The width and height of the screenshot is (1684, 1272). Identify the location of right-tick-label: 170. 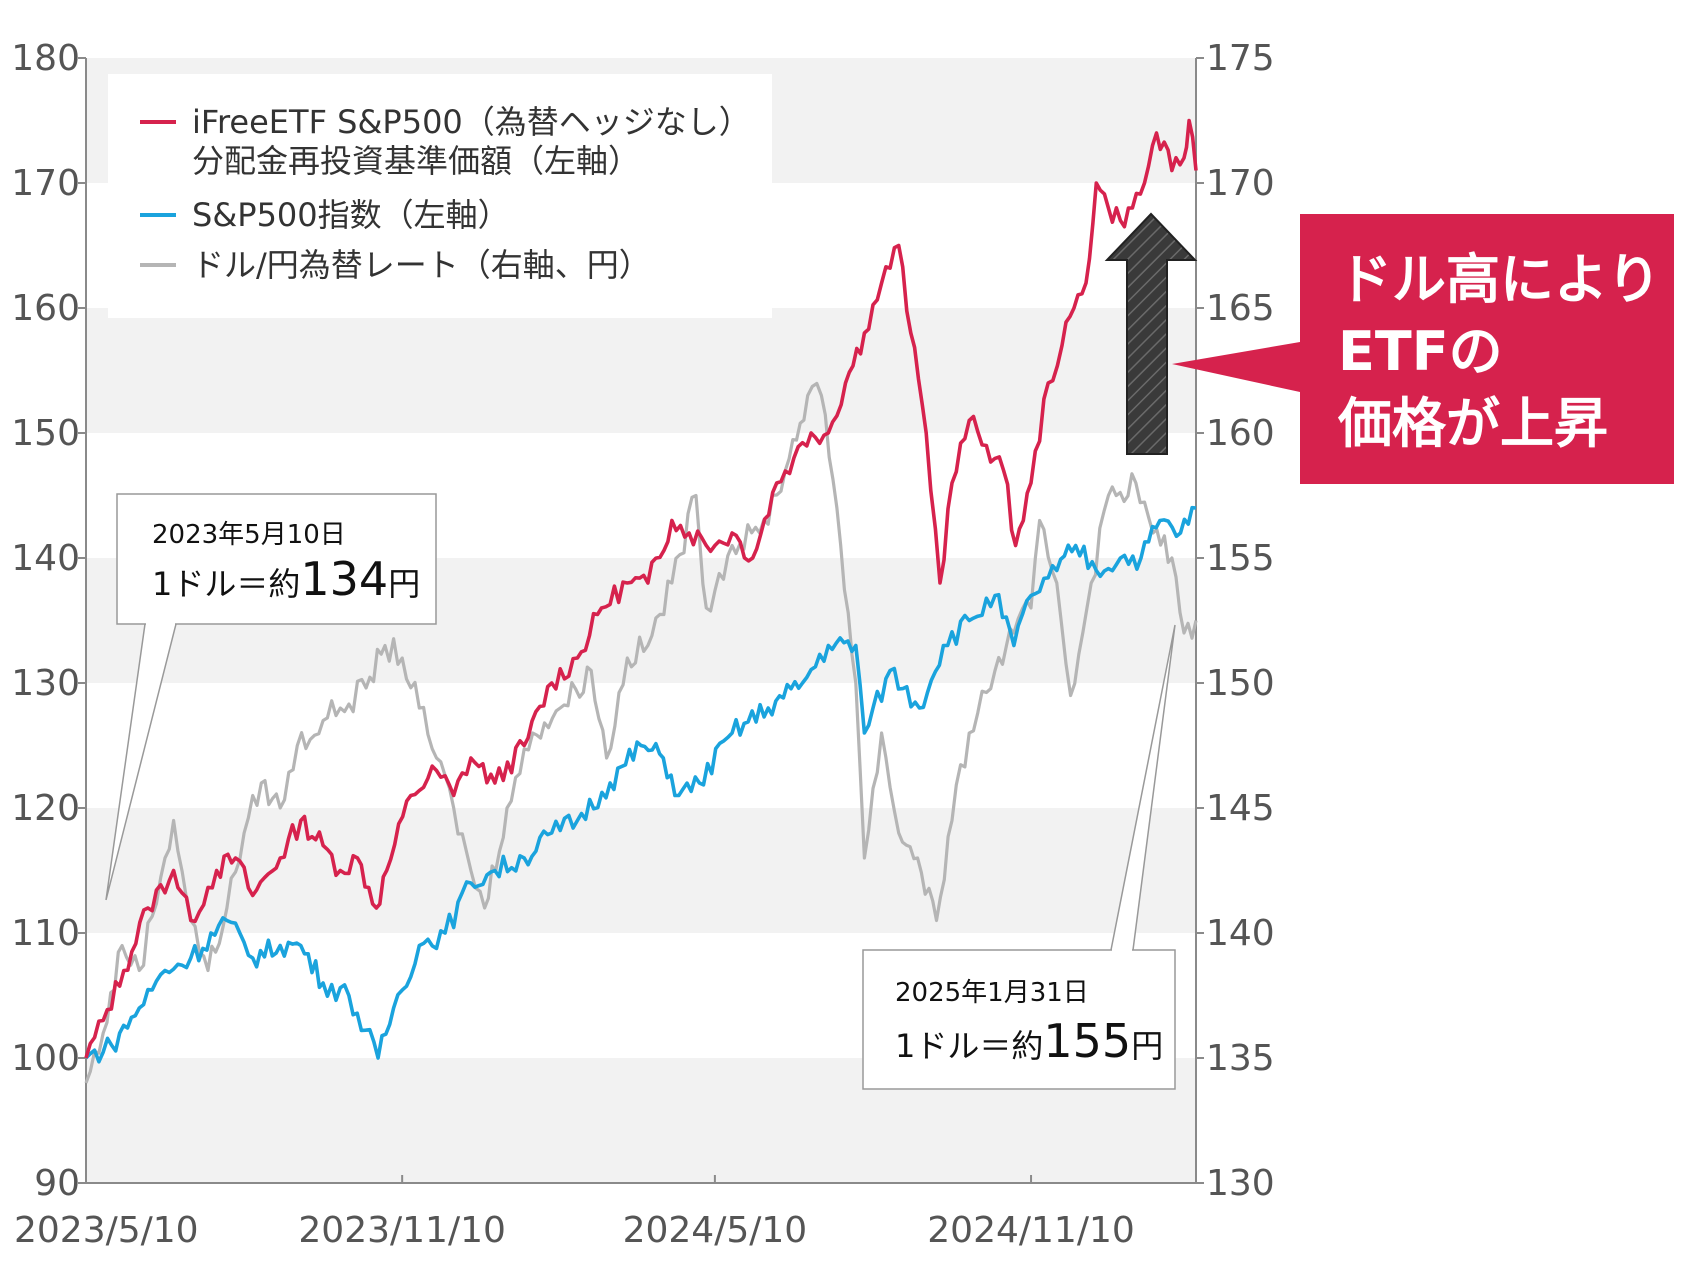
(1240, 183).